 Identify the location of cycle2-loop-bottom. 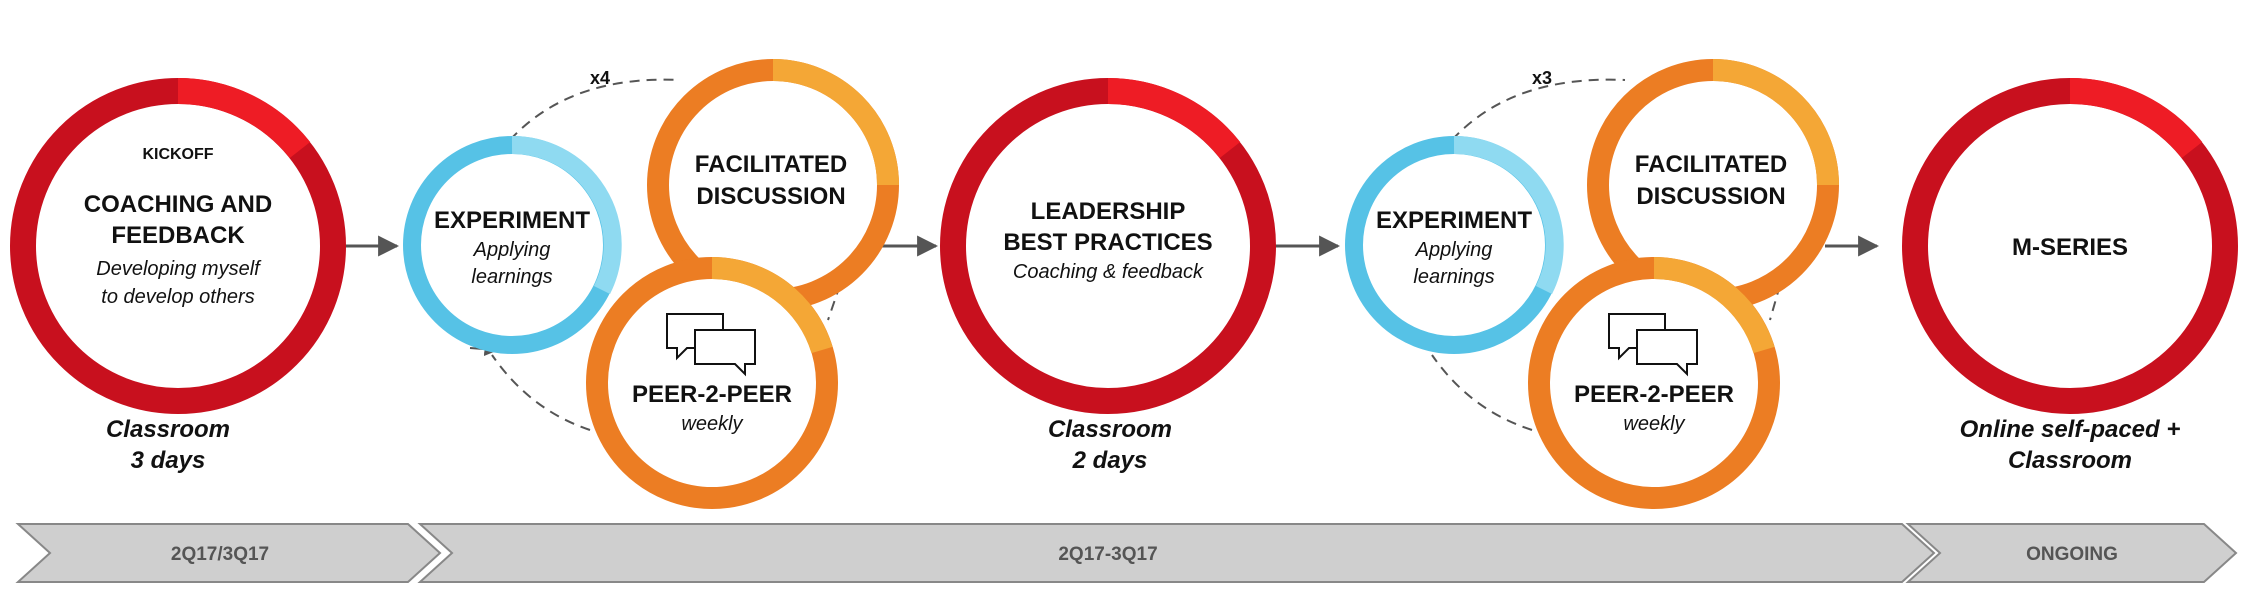
(1482, 392).